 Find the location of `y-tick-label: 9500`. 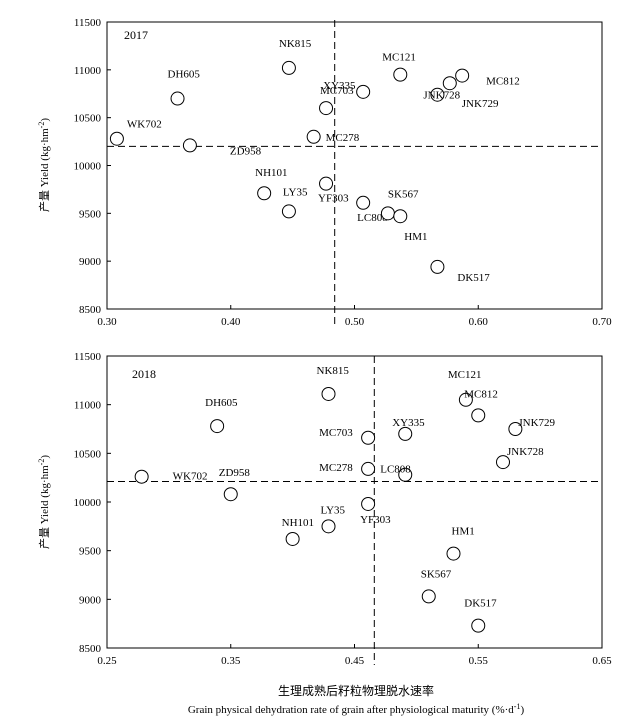

y-tick-label: 9500 is located at coordinates (90, 214).